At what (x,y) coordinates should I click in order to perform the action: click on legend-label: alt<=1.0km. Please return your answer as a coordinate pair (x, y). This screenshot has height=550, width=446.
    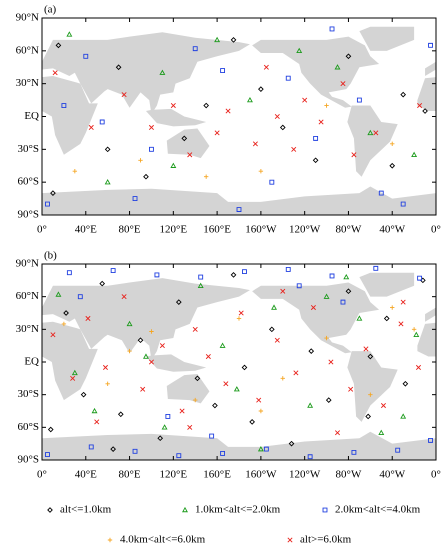
    Looking at the image, I should click on (86, 510).